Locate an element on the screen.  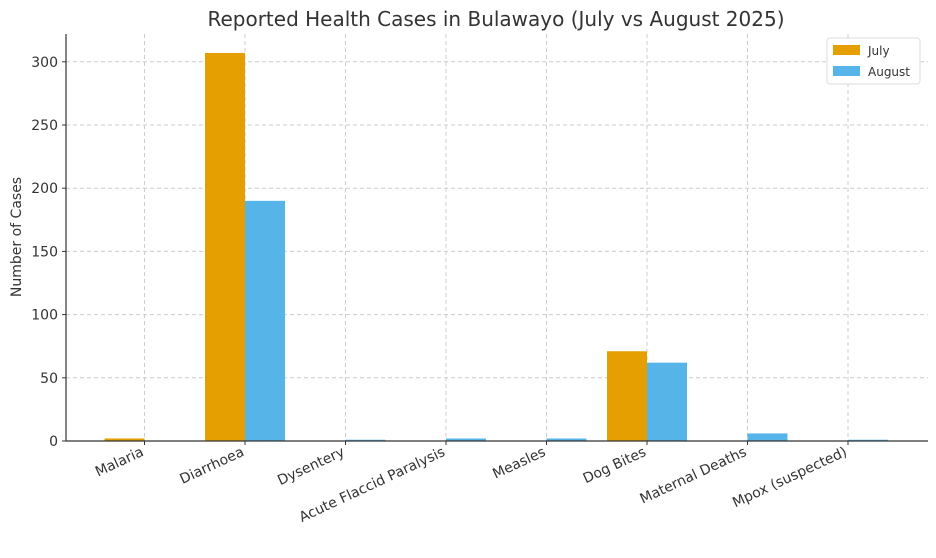
bar-august-mpox-suspected is located at coordinates (868, 440).